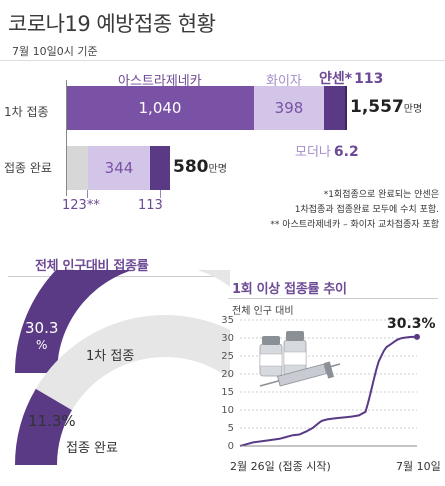  What do you see at coordinates (227, 320) in the screenshot?
I see `line-ytick-label: 35` at bounding box center [227, 320].